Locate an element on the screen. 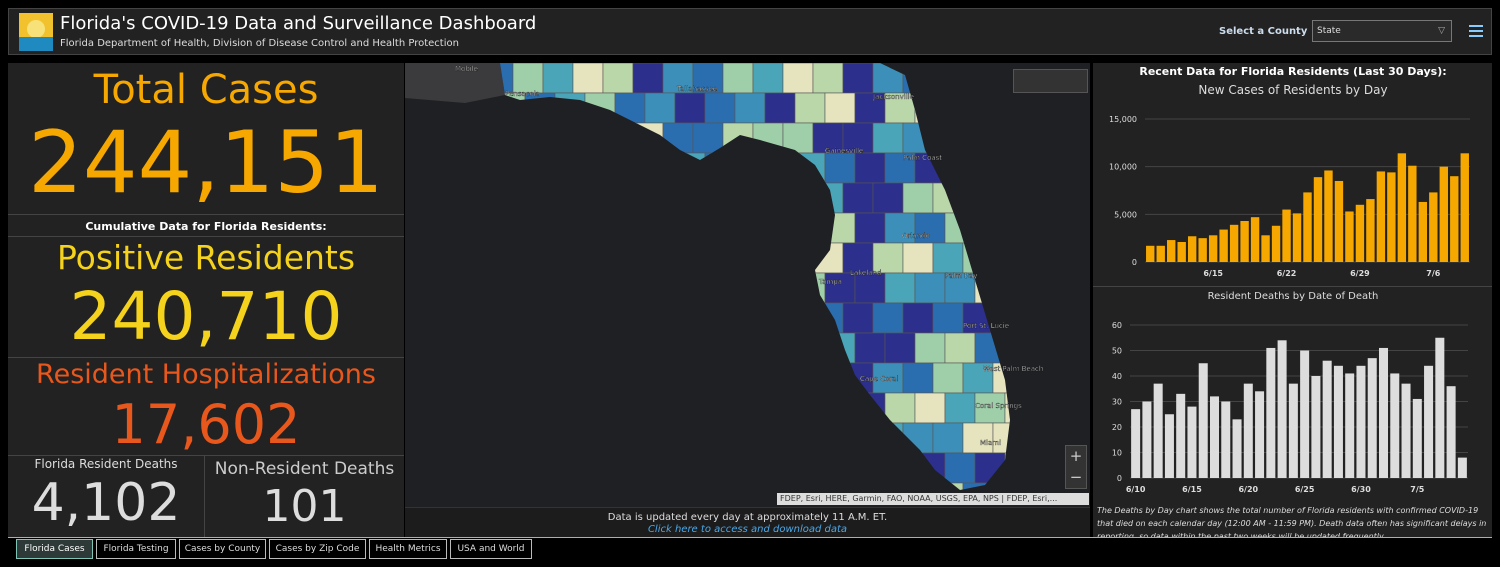  zoom-controls: + − is located at coordinates (1076, 467).